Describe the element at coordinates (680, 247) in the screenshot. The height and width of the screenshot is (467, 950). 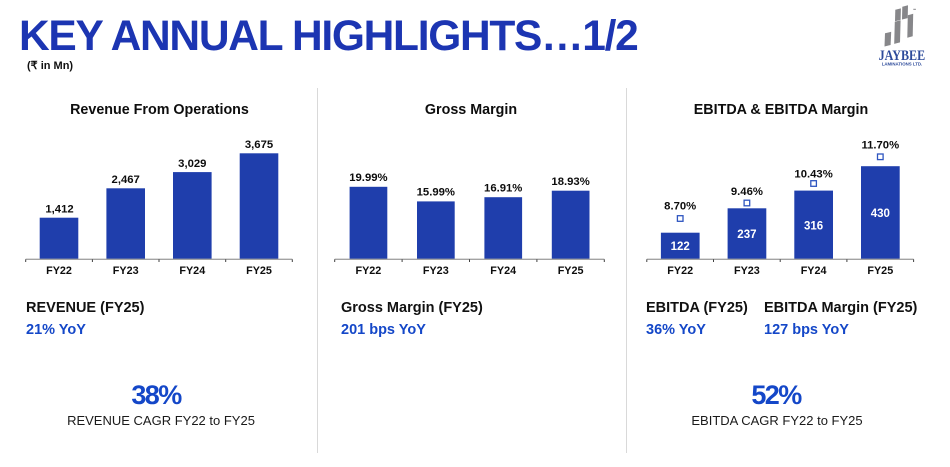
I see `svg-text: 122` at that location.